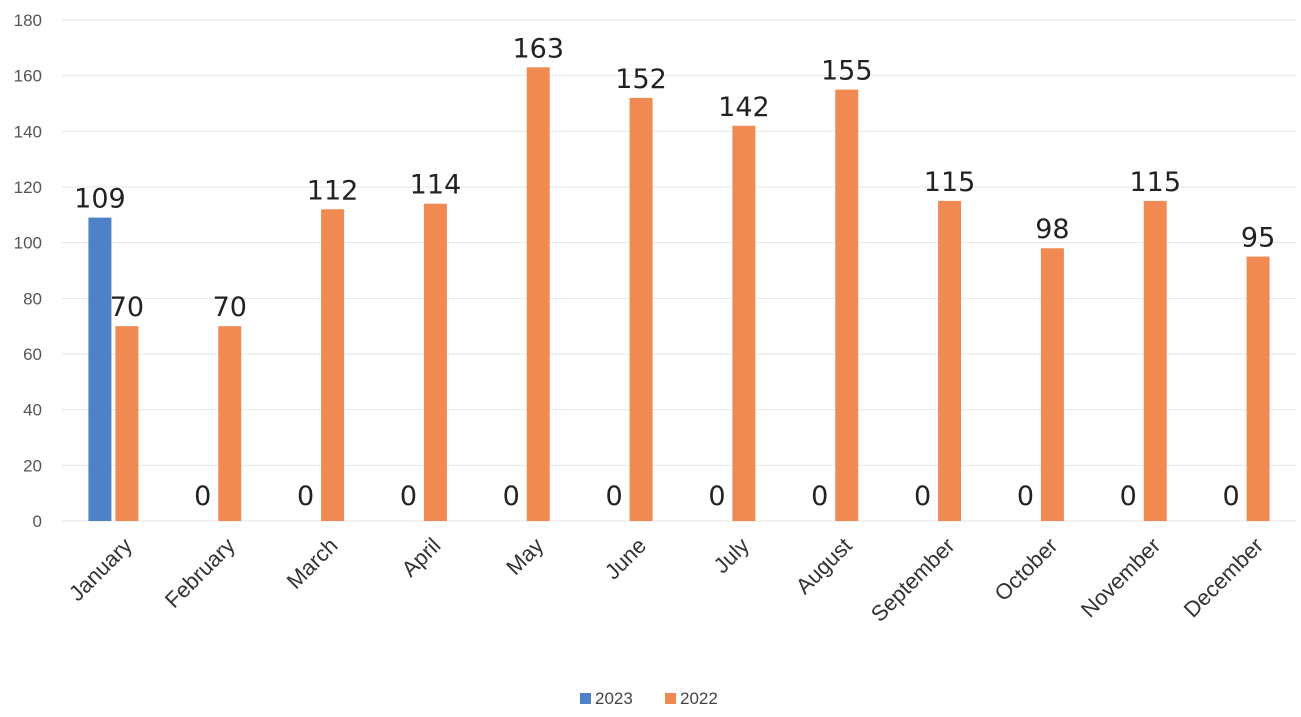  What do you see at coordinates (819, 496) in the screenshot?
I see `data-label-2023-august: 0` at bounding box center [819, 496].